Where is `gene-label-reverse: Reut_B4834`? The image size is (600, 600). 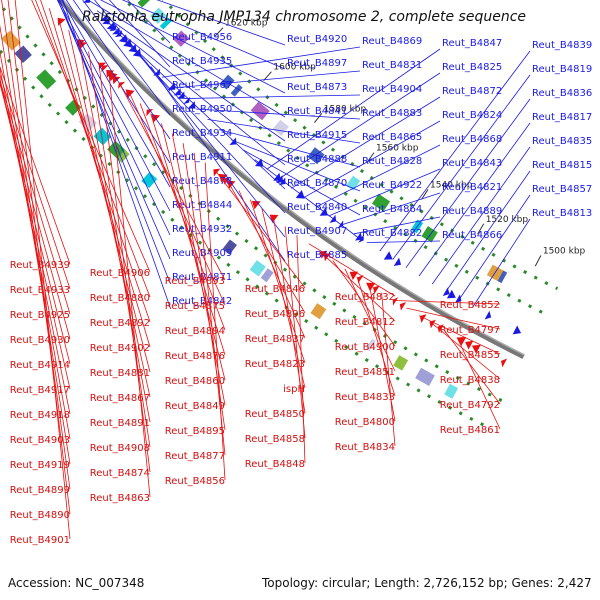 gene-label-reverse: Reut_B4834 is located at coordinates (365, 447).